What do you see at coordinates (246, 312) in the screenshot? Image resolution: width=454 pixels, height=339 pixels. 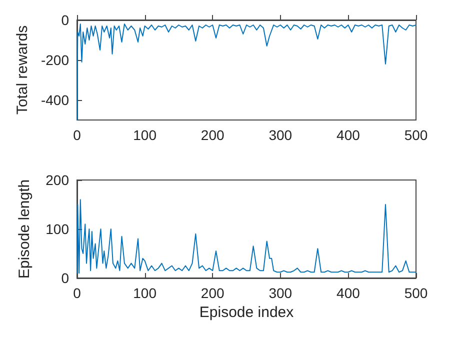 I see `x-axis-title: Episode index` at bounding box center [246, 312].